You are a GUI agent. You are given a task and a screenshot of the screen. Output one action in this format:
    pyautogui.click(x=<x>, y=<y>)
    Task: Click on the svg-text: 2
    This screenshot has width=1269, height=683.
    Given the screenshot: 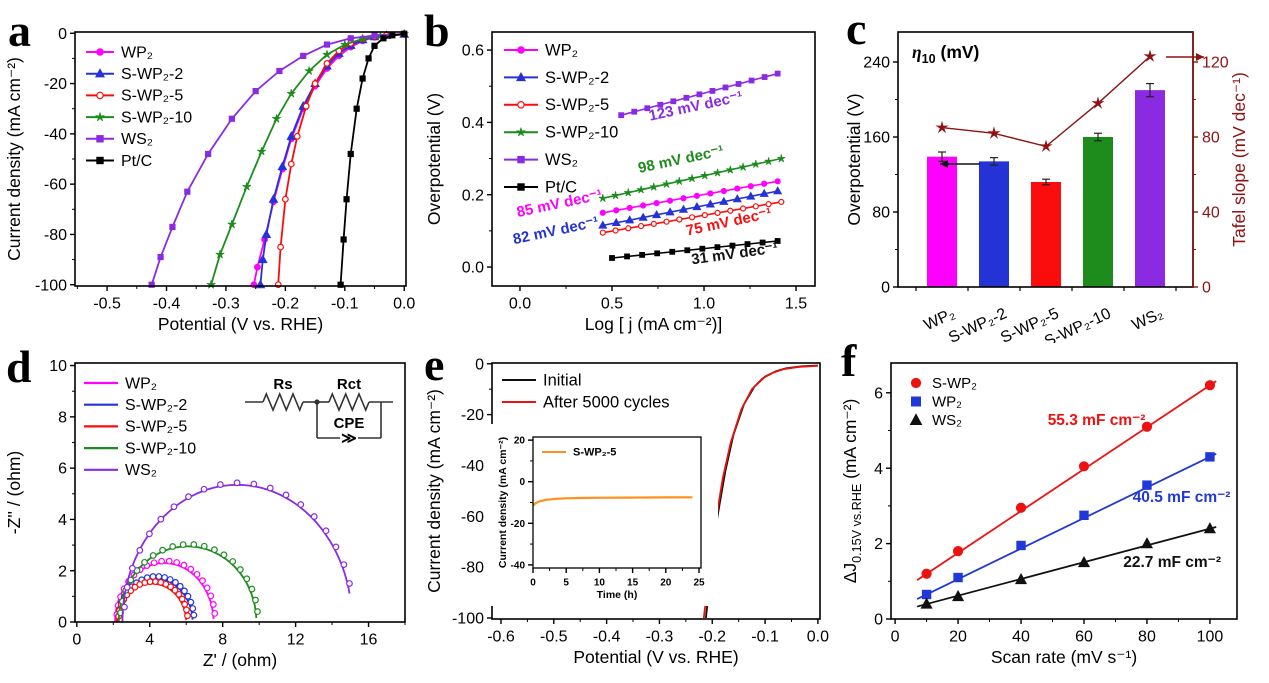 What is the action you would take?
    pyautogui.click(x=62, y=571)
    